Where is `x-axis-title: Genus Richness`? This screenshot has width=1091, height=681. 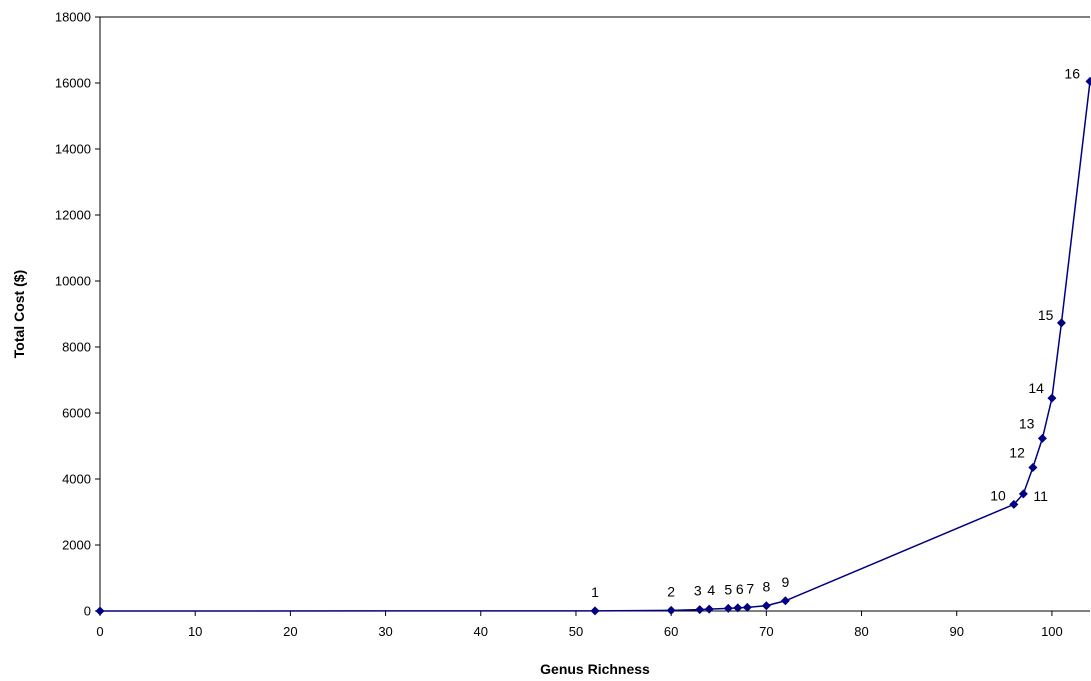
x-axis-title: Genus Richness is located at coordinates (595, 669).